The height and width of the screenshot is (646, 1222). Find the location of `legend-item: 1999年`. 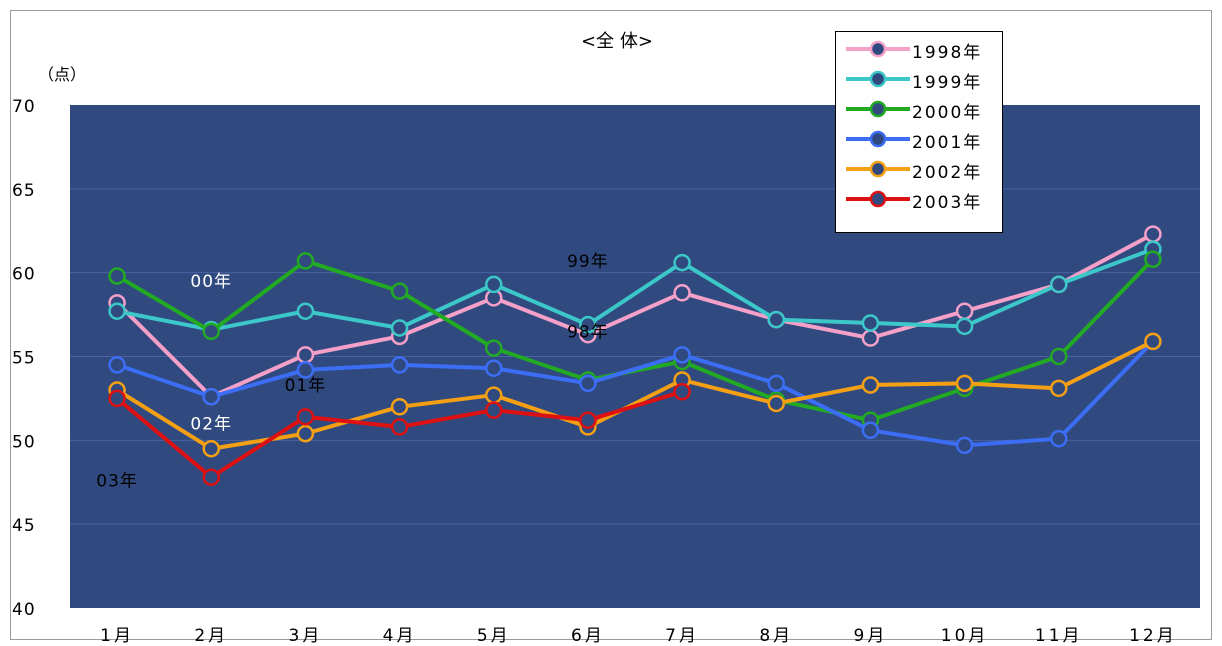

legend-item: 1999年 is located at coordinates (920, 79).